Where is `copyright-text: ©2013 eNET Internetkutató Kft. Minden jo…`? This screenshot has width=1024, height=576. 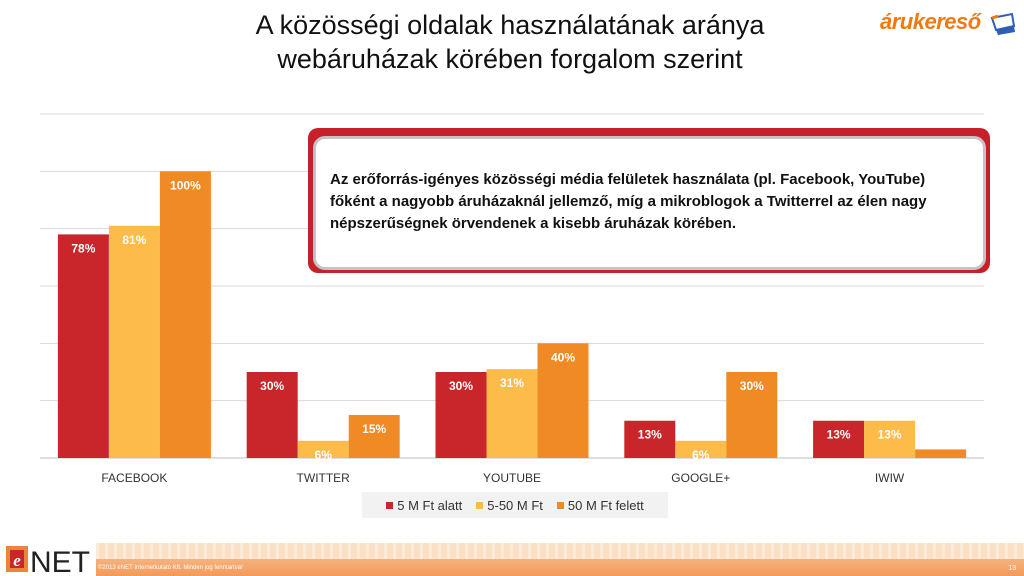 copyright-text: ©2013 eNET Internetkutató Kft. Minden jo… is located at coordinates (170, 568).